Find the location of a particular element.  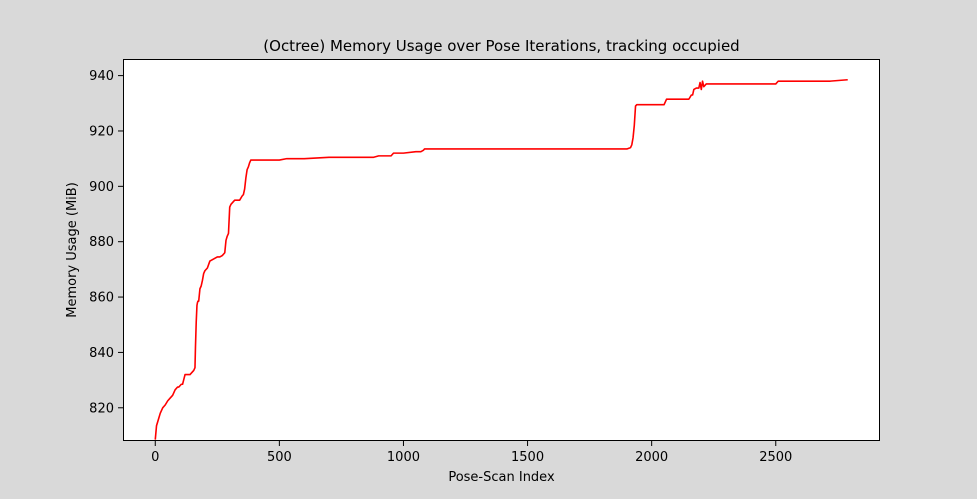

y-tick-label: 940 is located at coordinates (101, 76).